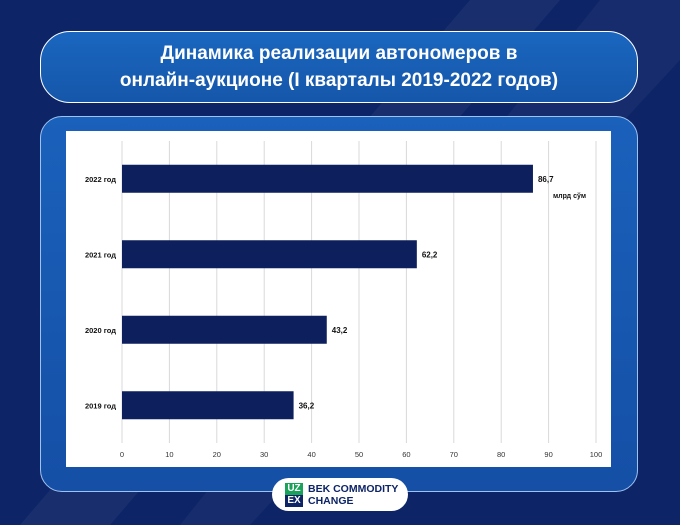 The image size is (680, 525). What do you see at coordinates (331, 500) in the screenshot?
I see `logo-line-2: CHANGE` at bounding box center [331, 500].